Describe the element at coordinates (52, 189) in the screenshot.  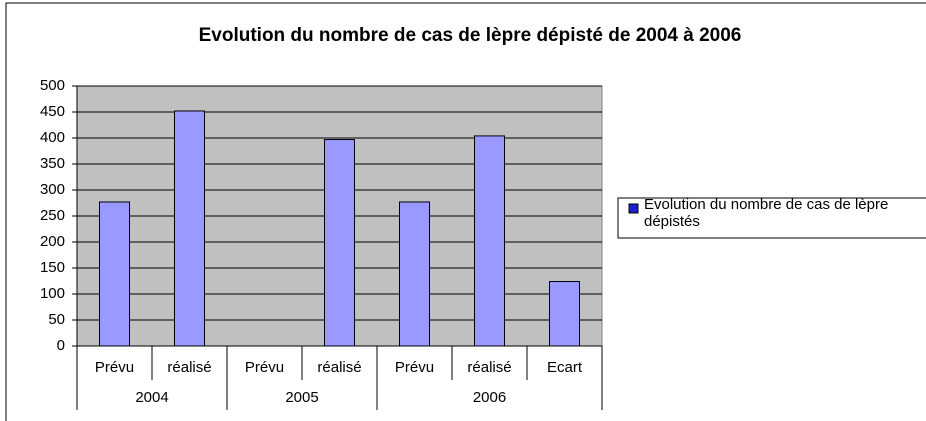
I see `y-tick-label: 300` at that location.